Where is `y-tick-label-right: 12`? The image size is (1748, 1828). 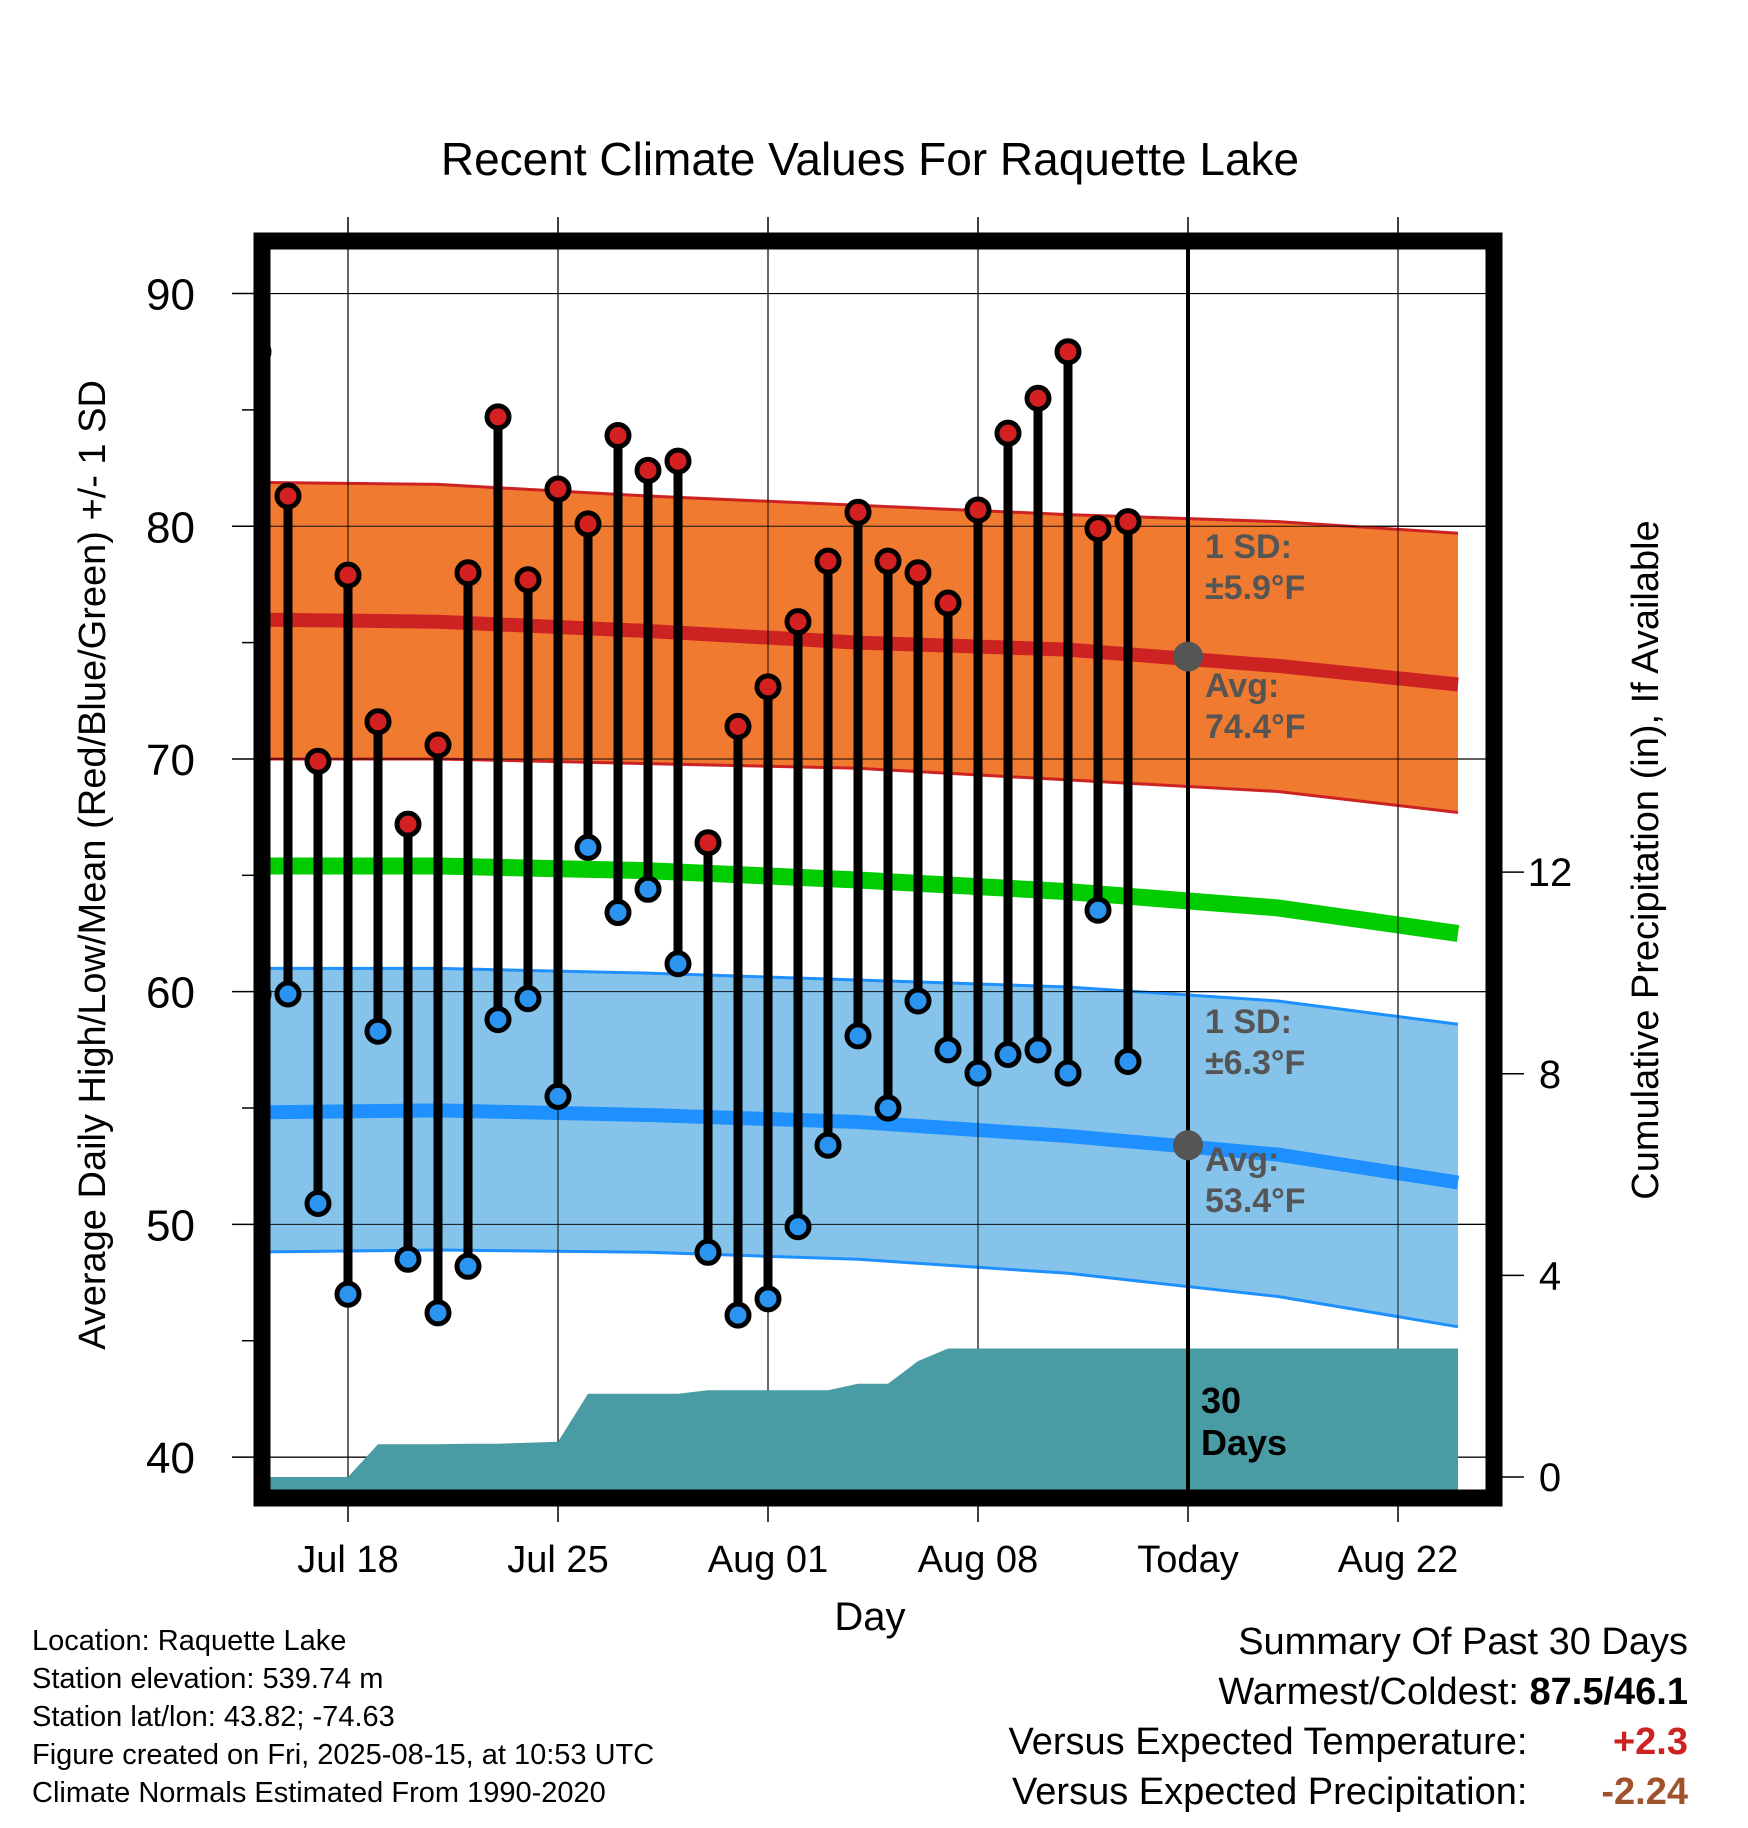
y-tick-label-right: 12 is located at coordinates (1550, 873).